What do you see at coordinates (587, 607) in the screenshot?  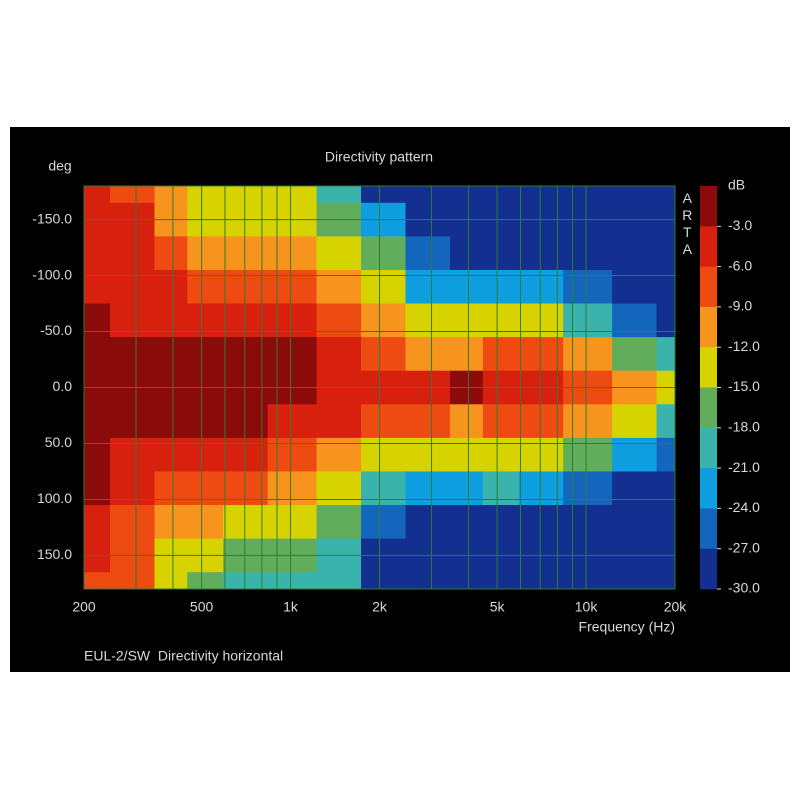 I see `x-tick-label: 10k` at bounding box center [587, 607].